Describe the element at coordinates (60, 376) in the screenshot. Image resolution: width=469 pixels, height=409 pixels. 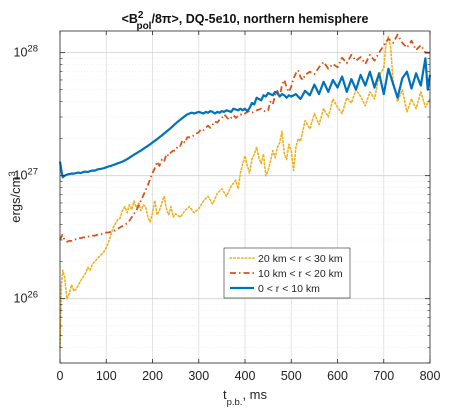
I see `x-tick-label: 0` at that location.